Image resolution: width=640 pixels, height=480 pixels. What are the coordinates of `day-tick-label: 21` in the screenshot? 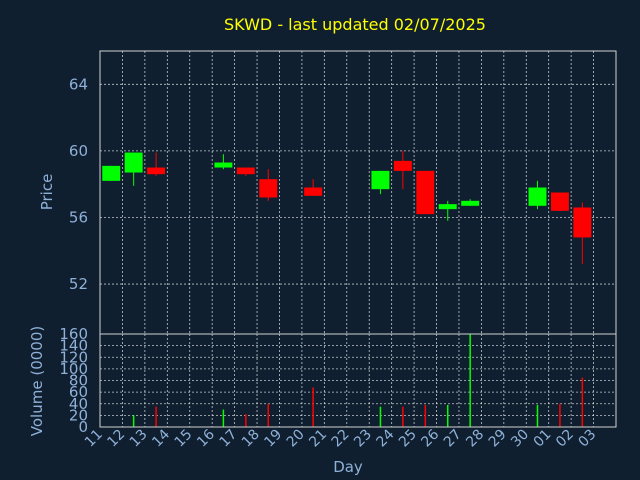 It's located at (318, 439).